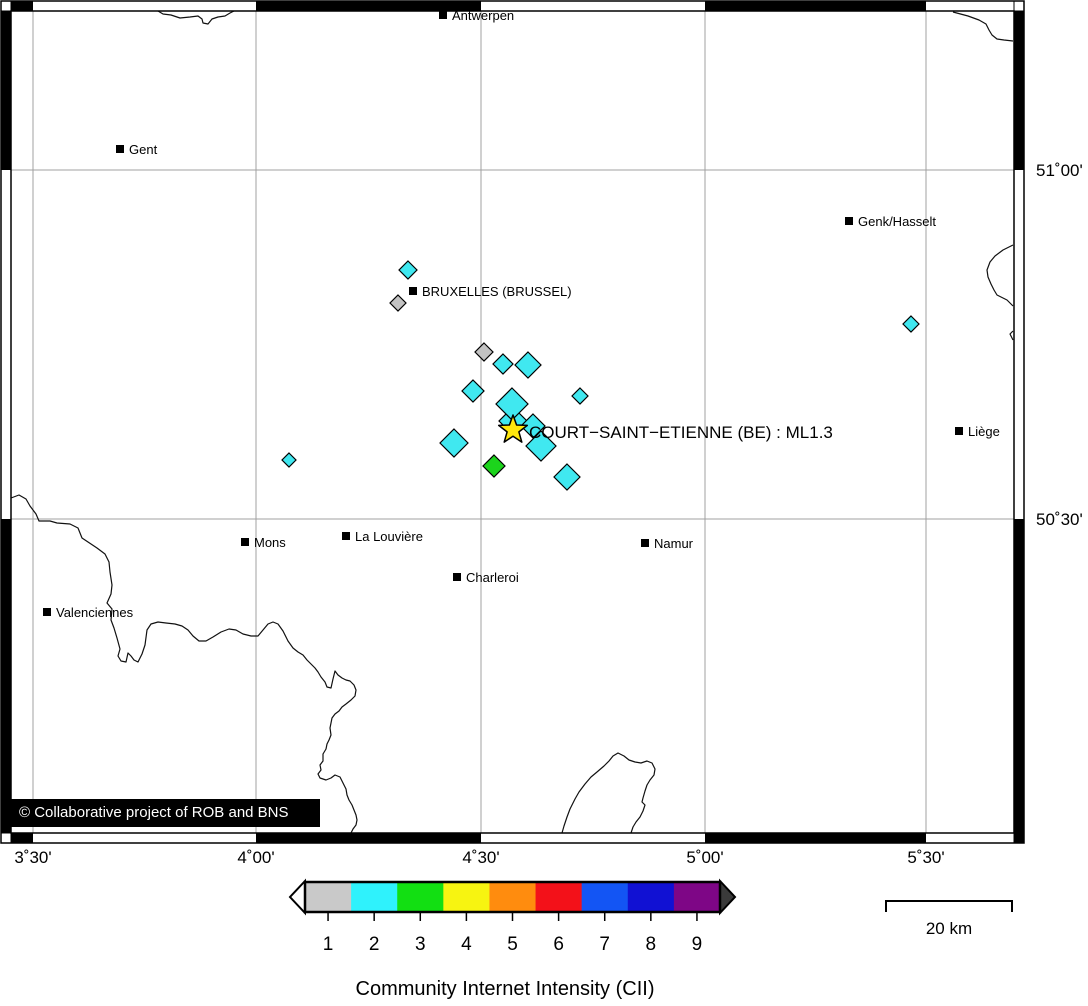 The height and width of the screenshot is (1006, 1088). What do you see at coordinates (480, 857) in the screenshot?
I see `x-tick-label: 4˚30'` at bounding box center [480, 857].